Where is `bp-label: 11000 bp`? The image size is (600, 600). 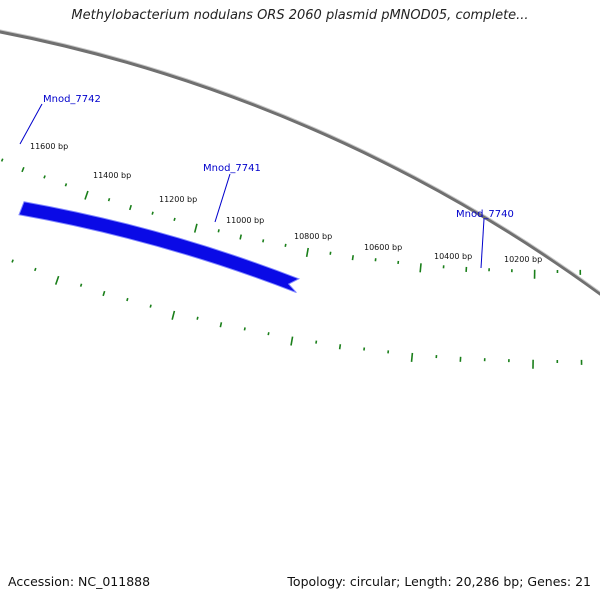 bp-label: 11000 bp is located at coordinates (245, 220).